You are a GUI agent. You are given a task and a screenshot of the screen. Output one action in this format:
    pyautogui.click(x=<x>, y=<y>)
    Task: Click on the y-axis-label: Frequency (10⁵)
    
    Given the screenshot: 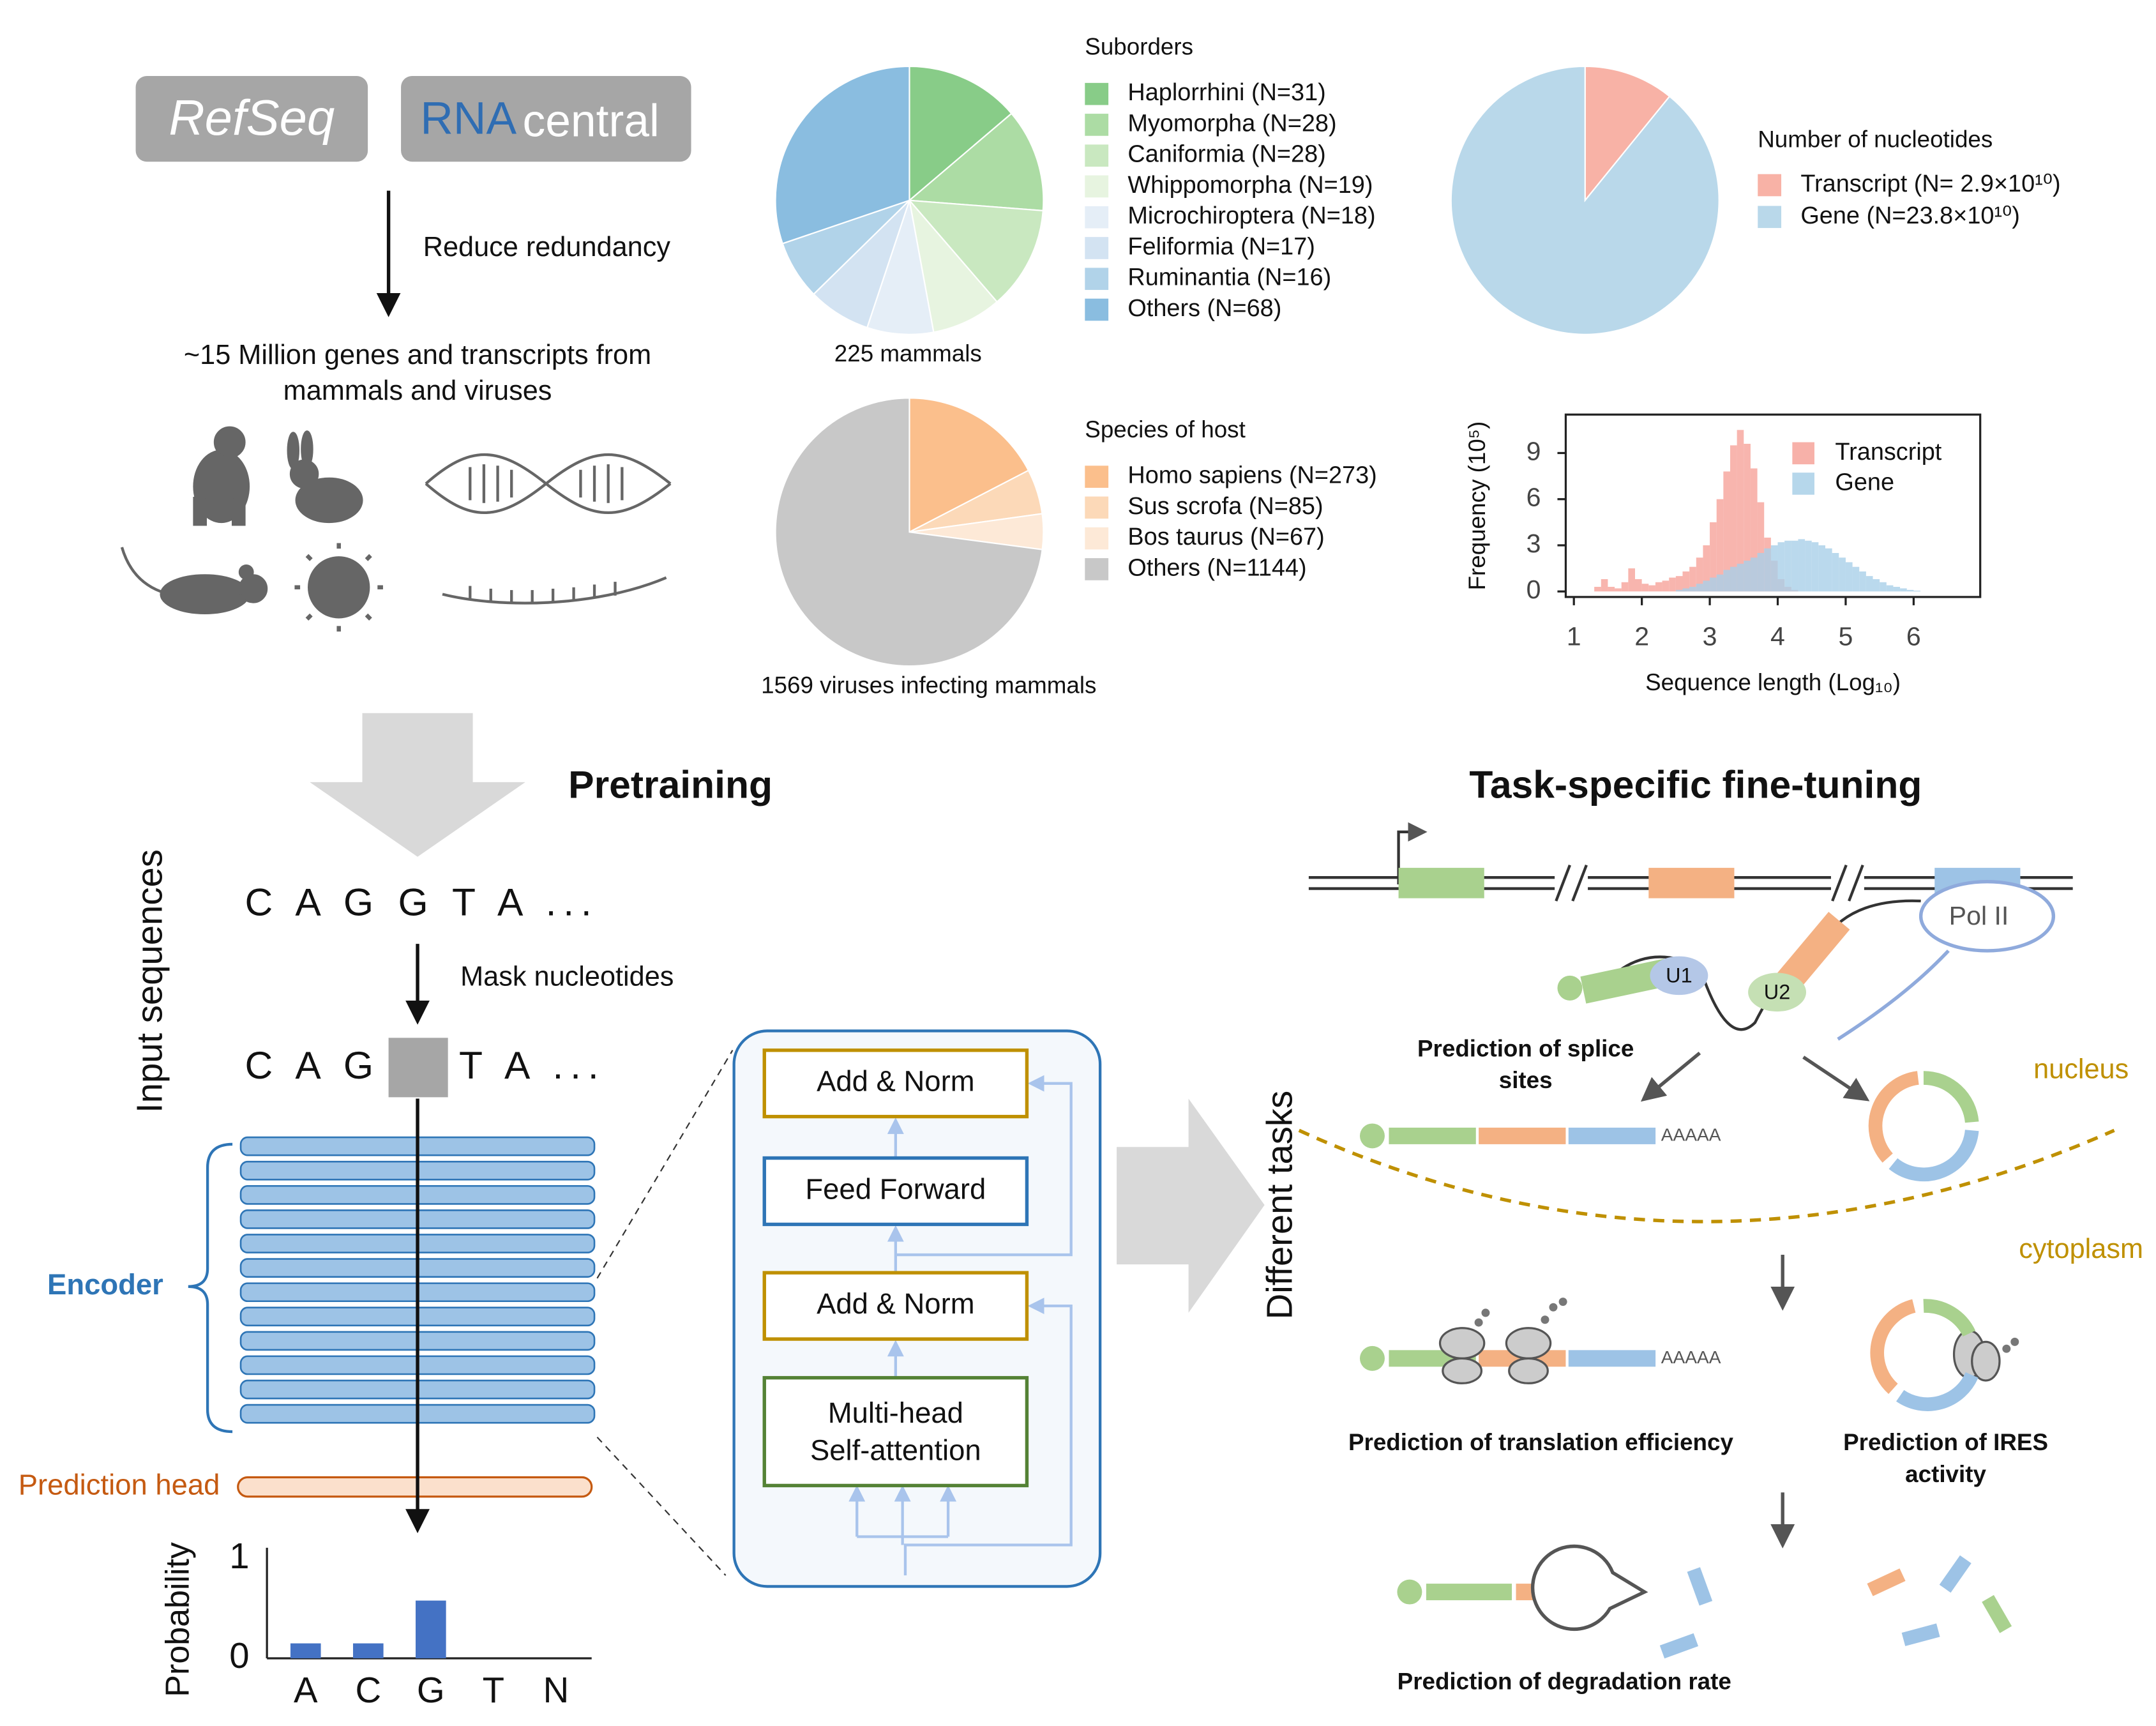 What is the action you would take?
    pyautogui.click(x=1477, y=506)
    